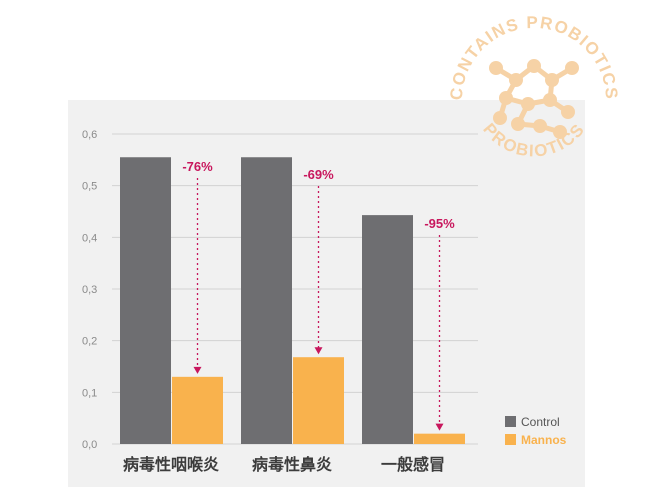 The image size is (650, 493). I want to click on stamp-text-top: CONTAINS PROBIOTICS, so click(534, 57).